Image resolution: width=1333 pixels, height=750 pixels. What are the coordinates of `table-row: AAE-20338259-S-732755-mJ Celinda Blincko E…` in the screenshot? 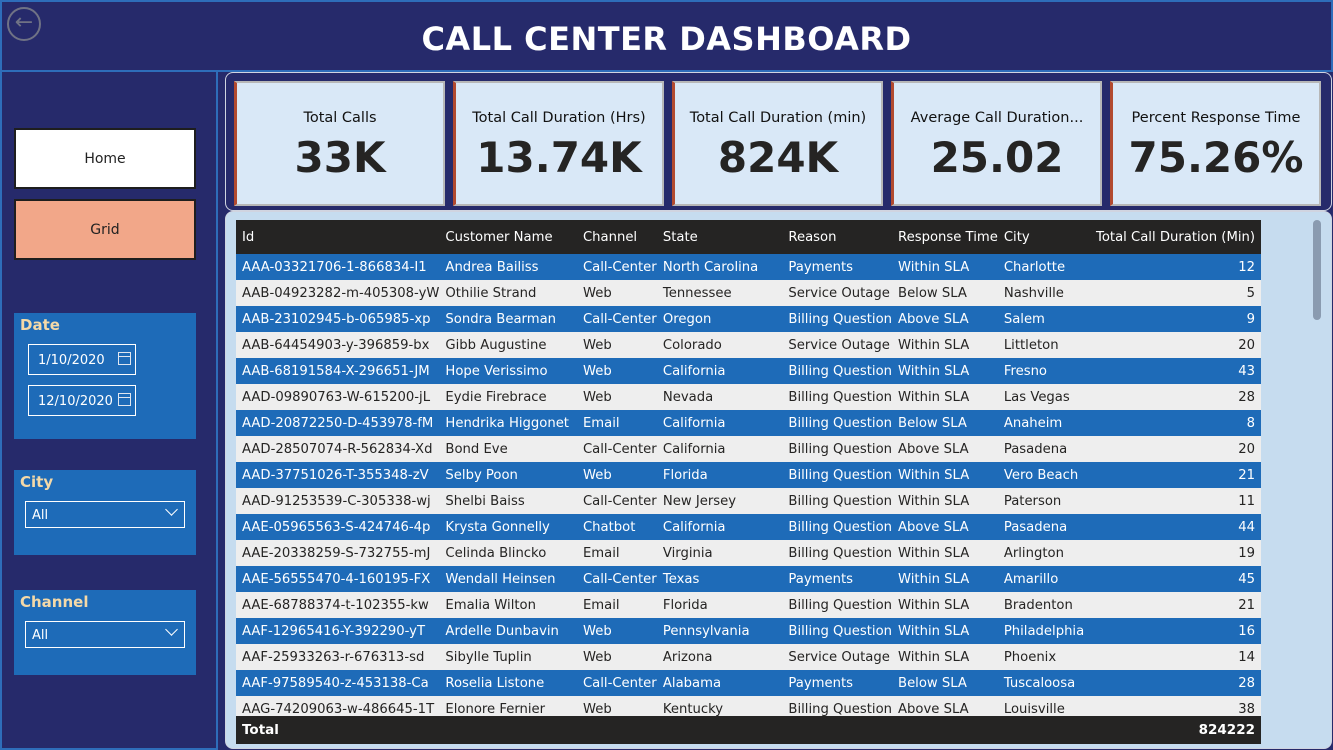 It's located at (748, 553).